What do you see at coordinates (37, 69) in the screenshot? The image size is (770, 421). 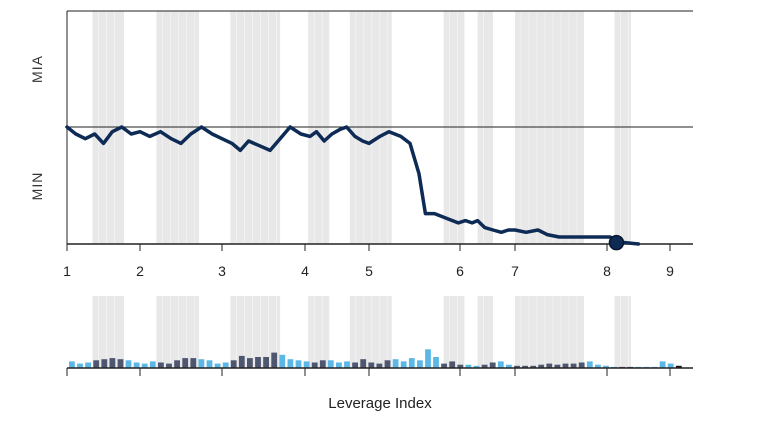 I see `y-axis-label-top: MIA` at bounding box center [37, 69].